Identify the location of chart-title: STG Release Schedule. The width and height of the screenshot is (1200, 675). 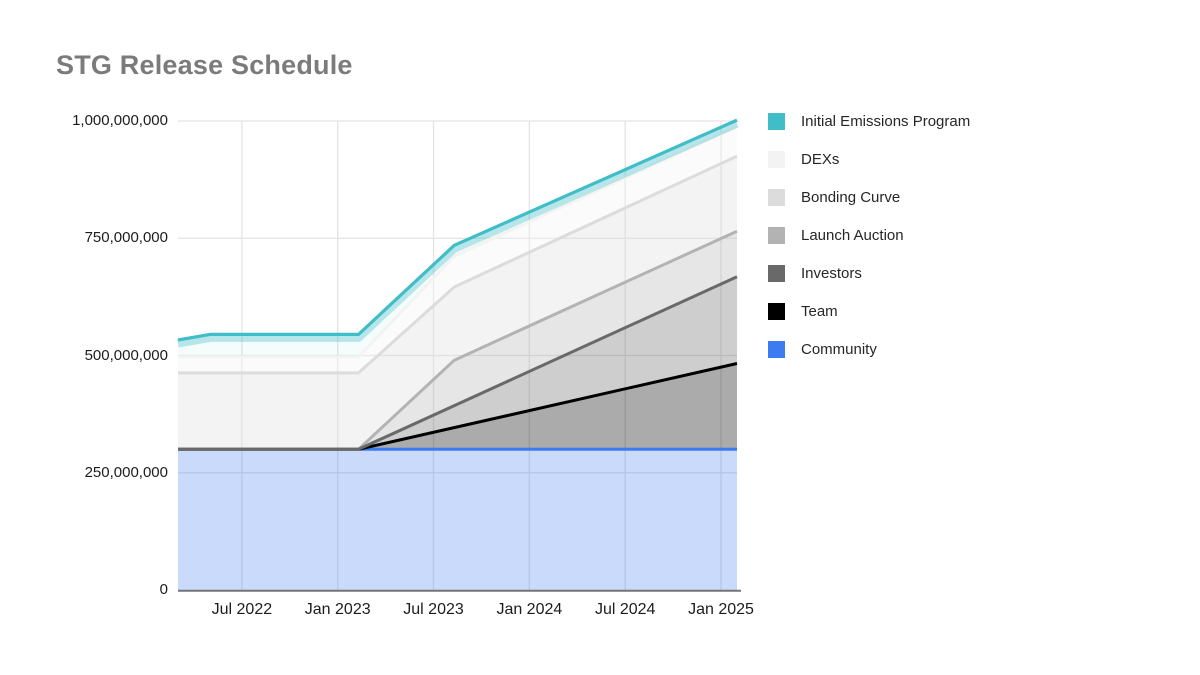
(204, 65).